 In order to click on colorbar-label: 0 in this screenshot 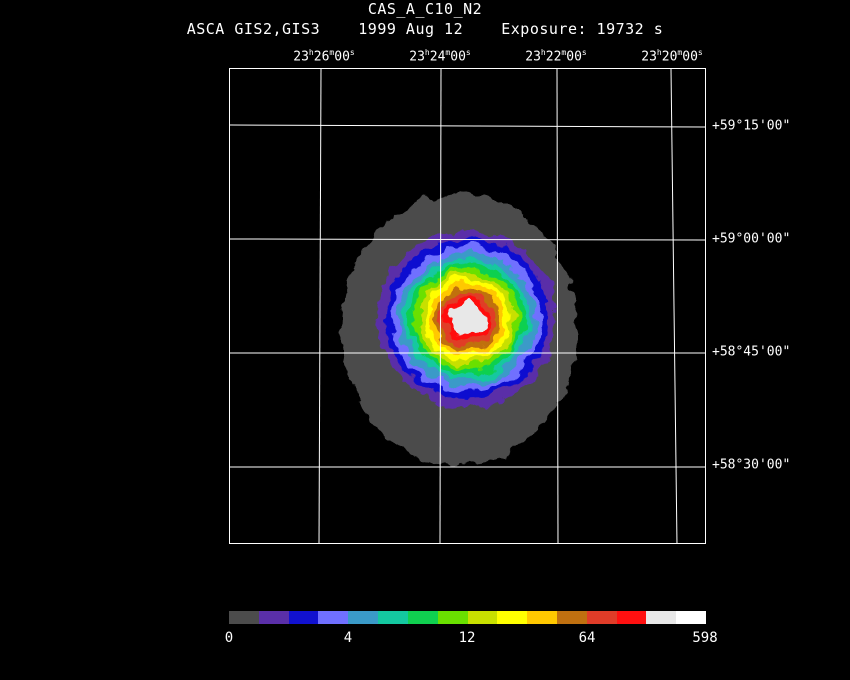, I will do `click(229, 638)`.